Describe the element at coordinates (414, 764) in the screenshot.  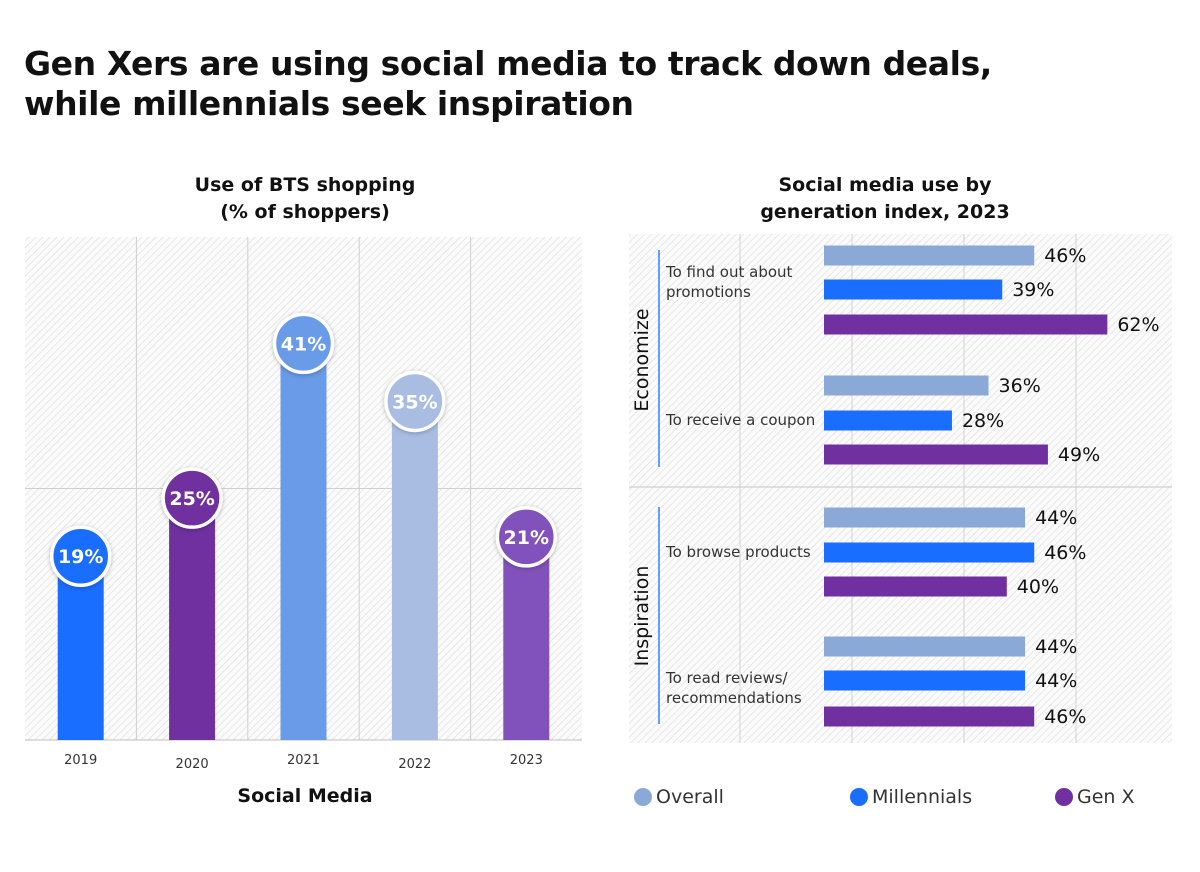
I see `tick-label-2022: 2022` at that location.